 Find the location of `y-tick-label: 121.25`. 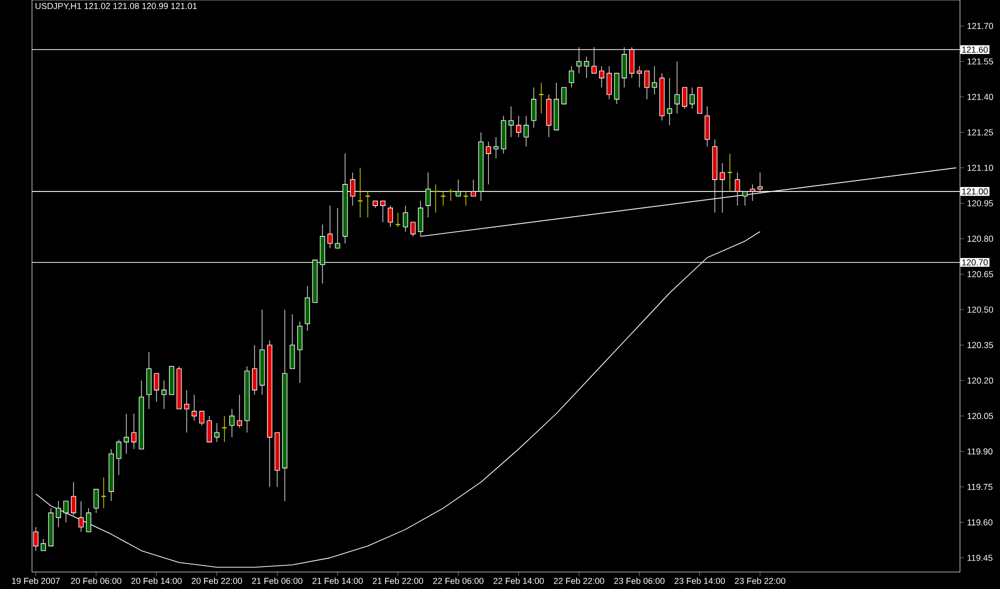

y-tick-label: 121.25 is located at coordinates (981, 132).